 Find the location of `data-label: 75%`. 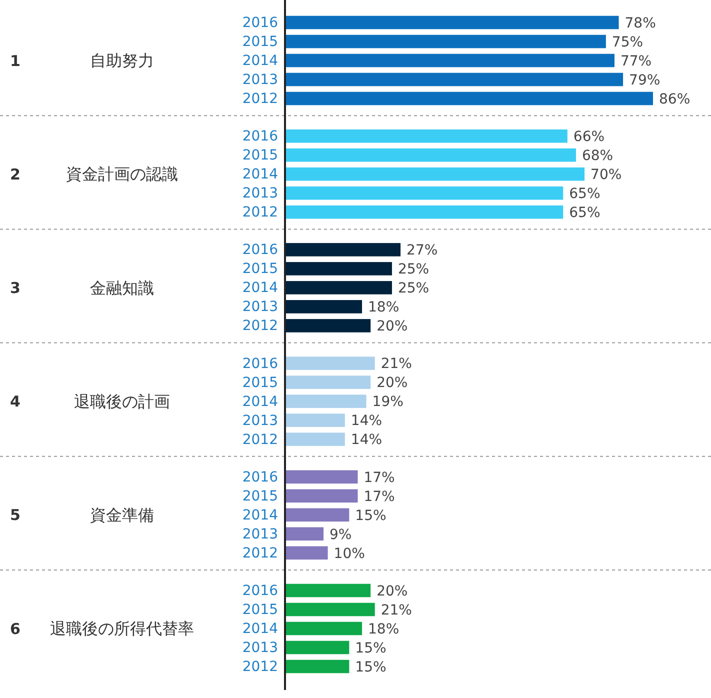

data-label: 75% is located at coordinates (628, 42).